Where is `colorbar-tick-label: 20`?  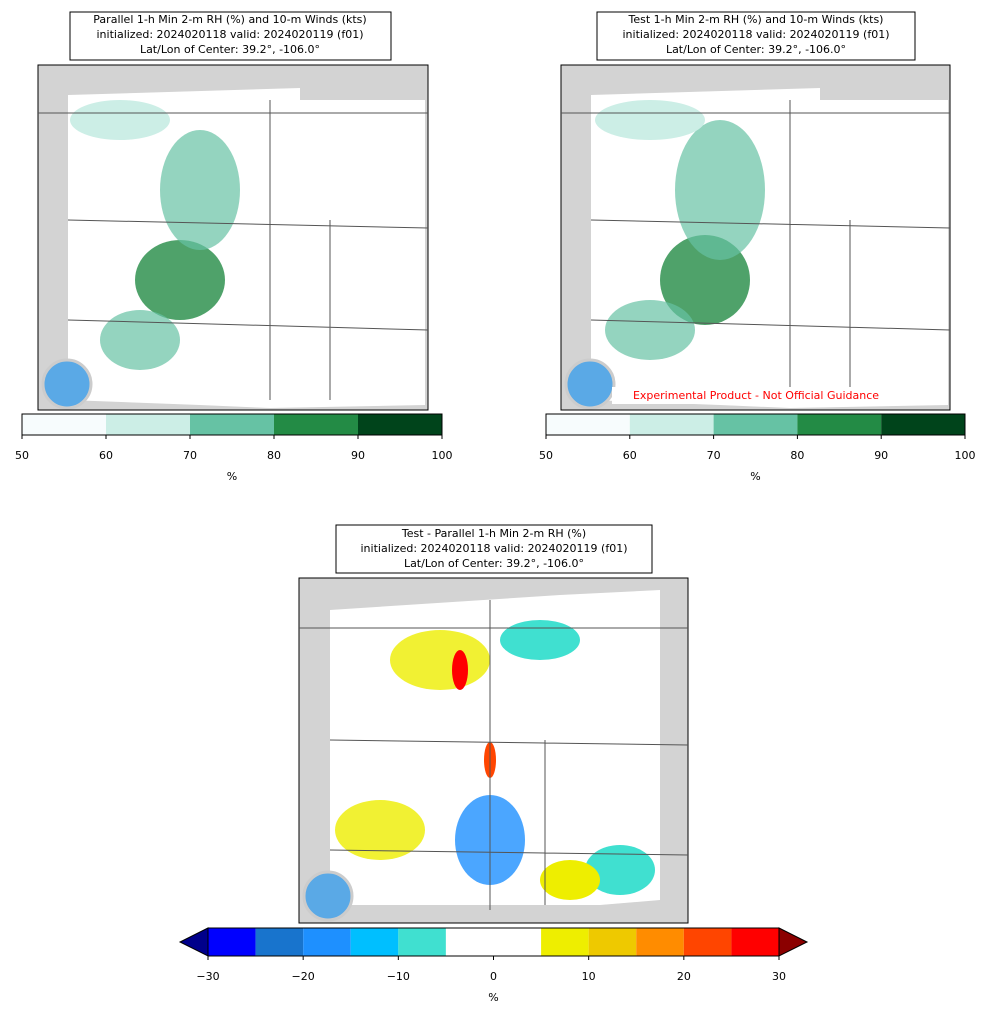 colorbar-tick-label: 20 is located at coordinates (684, 976).